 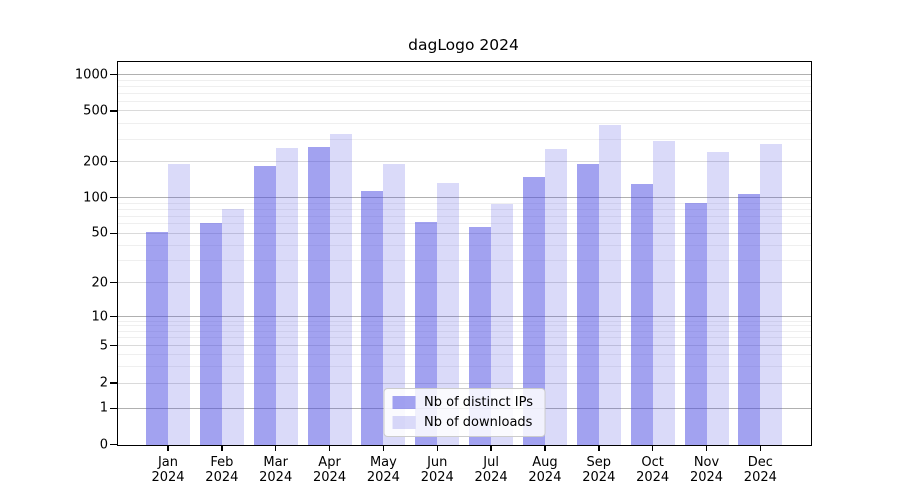 What do you see at coordinates (545, 448) in the screenshot?
I see `x-tick-mark-aug` at bounding box center [545, 448].